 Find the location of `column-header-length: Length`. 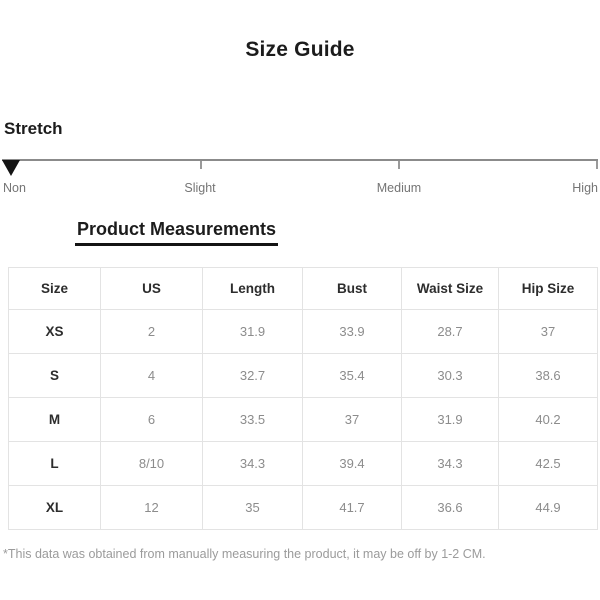

column-header-length: Length is located at coordinates (252, 288).